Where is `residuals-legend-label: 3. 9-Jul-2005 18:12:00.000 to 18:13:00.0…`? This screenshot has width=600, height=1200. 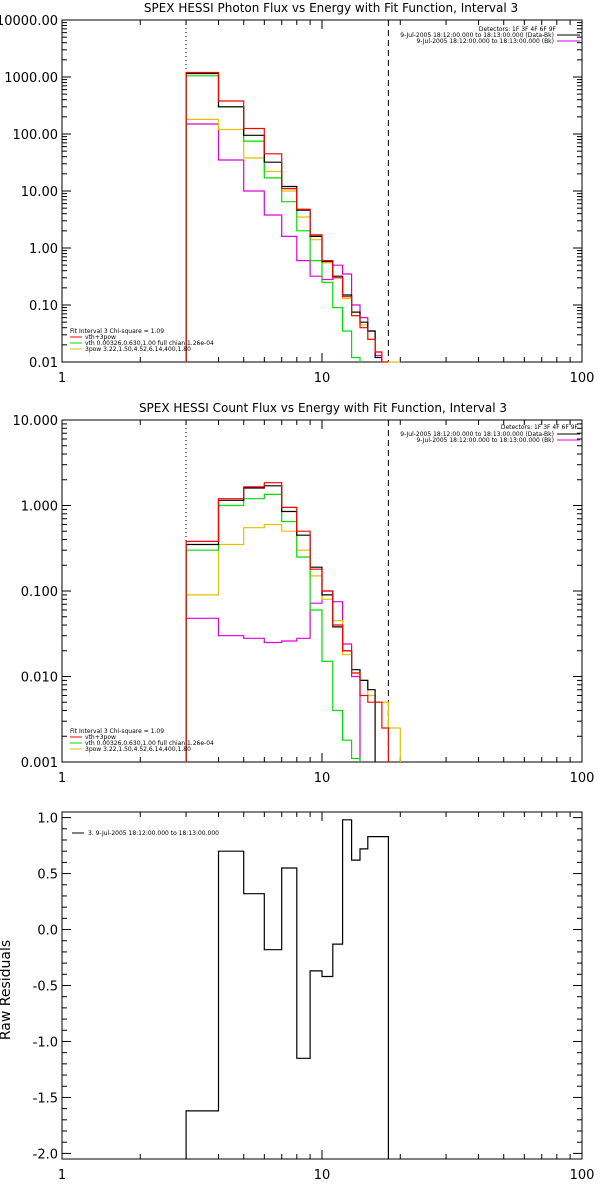 residuals-legend-label: 3. 9-Jul-2005 18:12:00.000 to 18:13:00.0… is located at coordinates (153, 833).